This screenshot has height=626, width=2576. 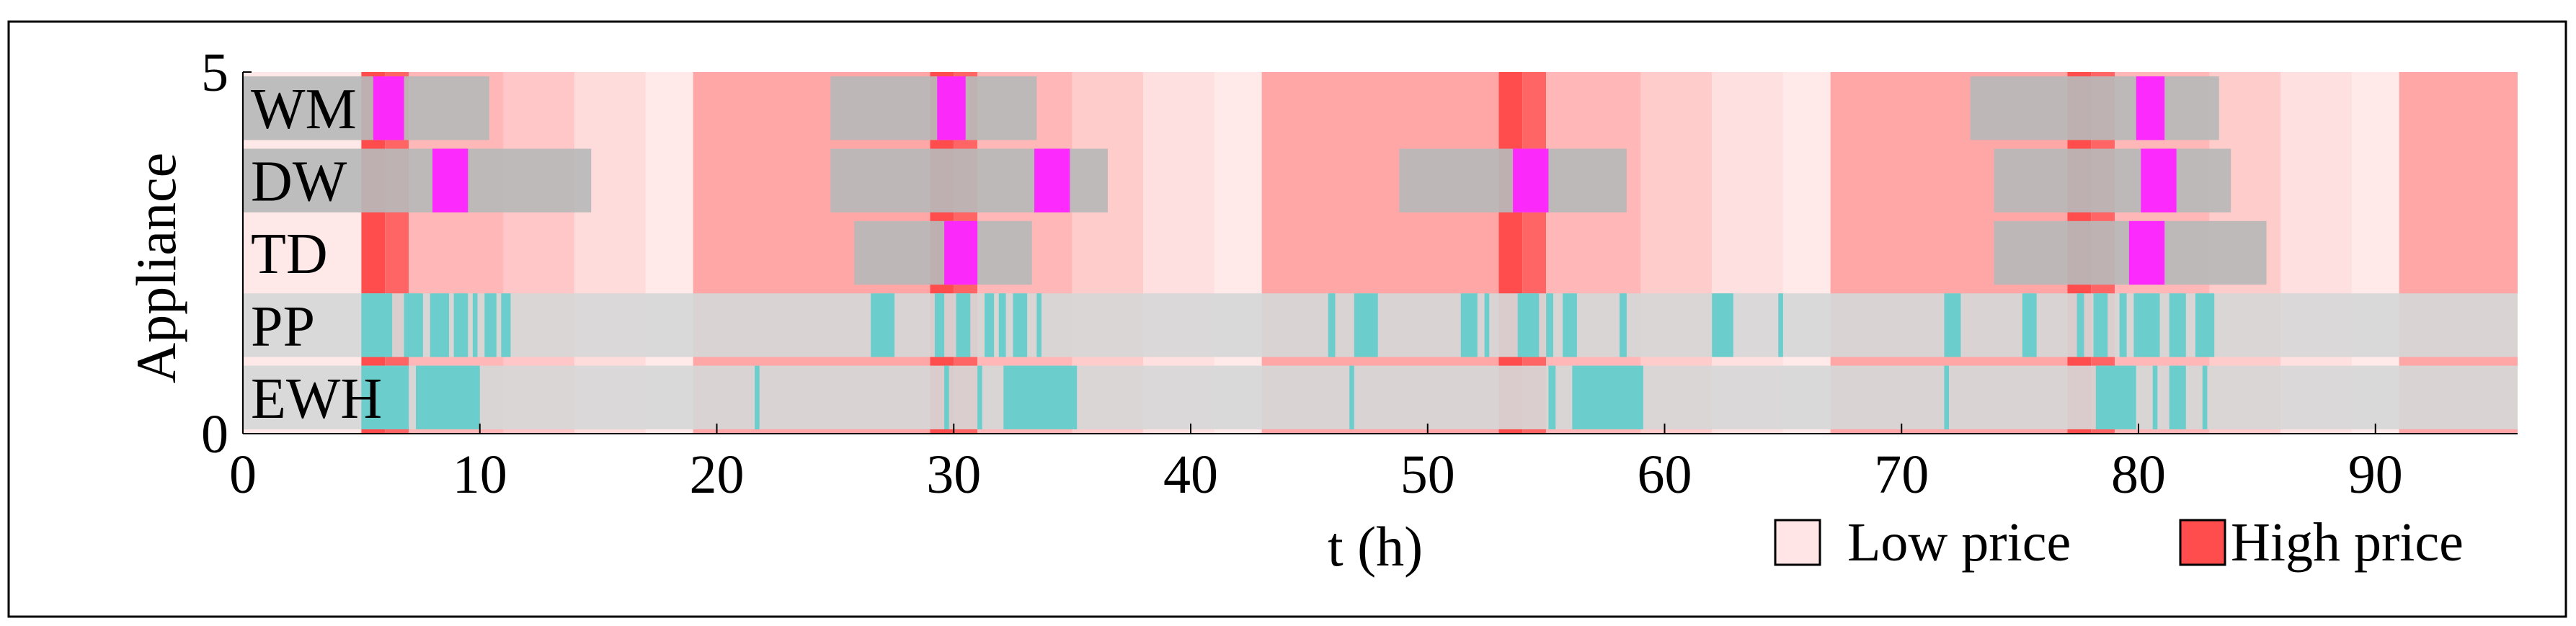 What do you see at coordinates (214, 73) in the screenshot?
I see `y-tick-label: 5` at bounding box center [214, 73].